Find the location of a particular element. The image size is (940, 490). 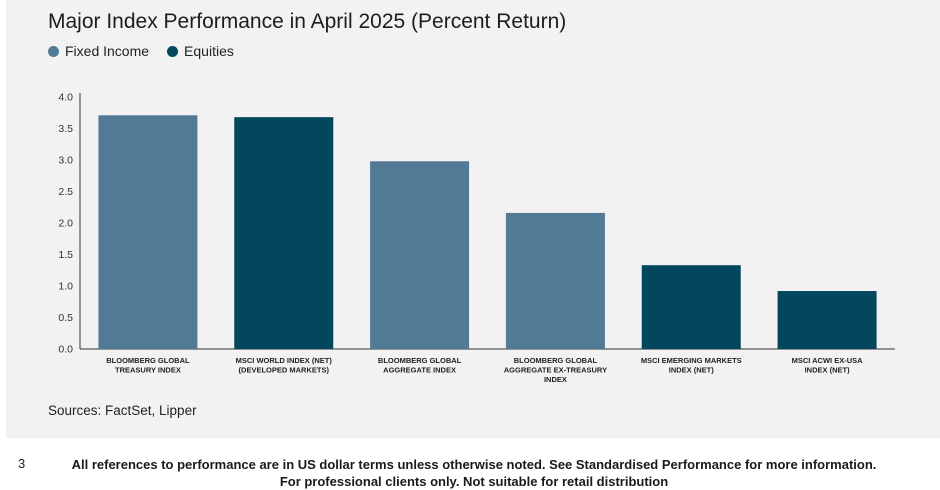

sources-note: Sources: FactSet, Lipper is located at coordinates (122, 410).